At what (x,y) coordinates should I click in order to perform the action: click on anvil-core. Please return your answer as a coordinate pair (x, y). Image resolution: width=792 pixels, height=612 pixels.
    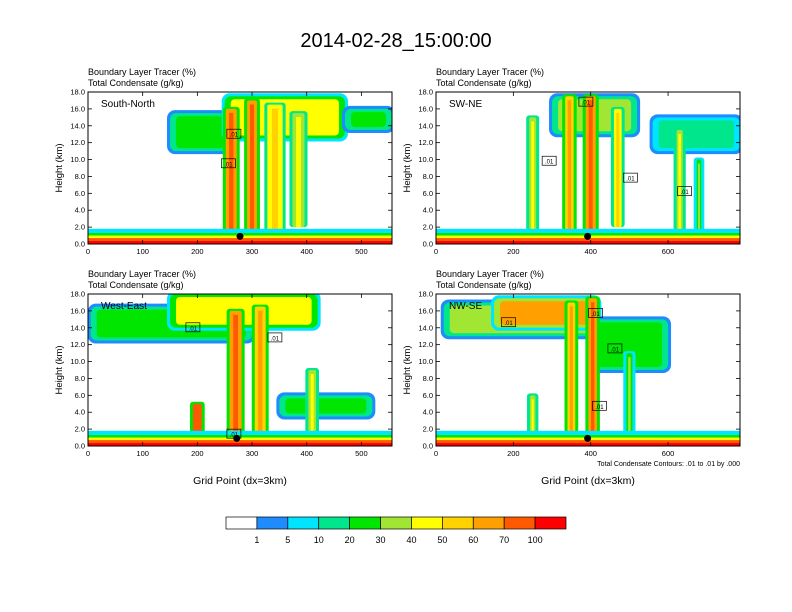
    Looking at the image, I should click on (696, 134).